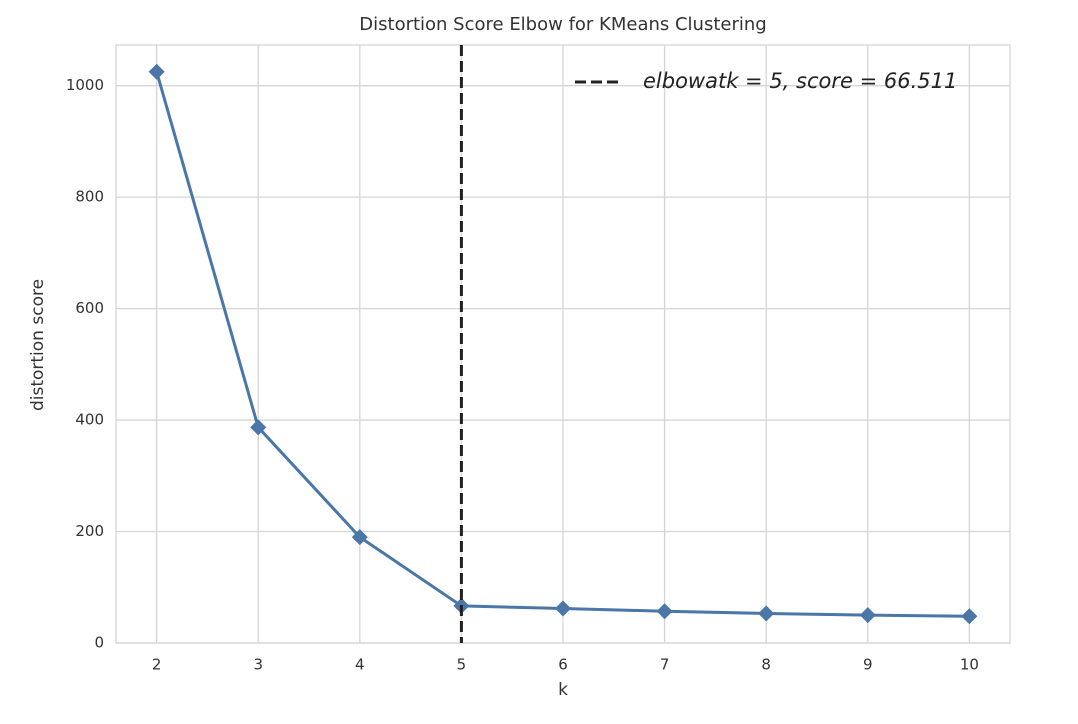  I want to click on y-tick-label: 1000, so click(85, 85).